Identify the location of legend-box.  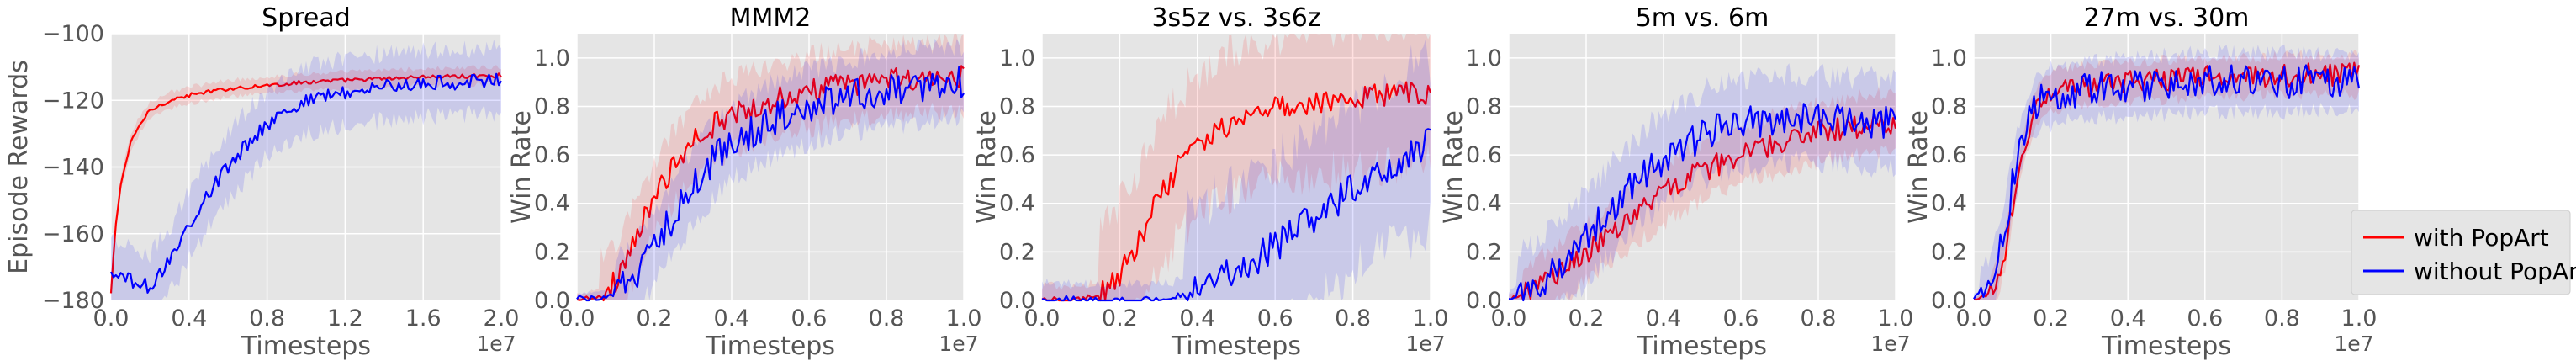
(2461, 253).